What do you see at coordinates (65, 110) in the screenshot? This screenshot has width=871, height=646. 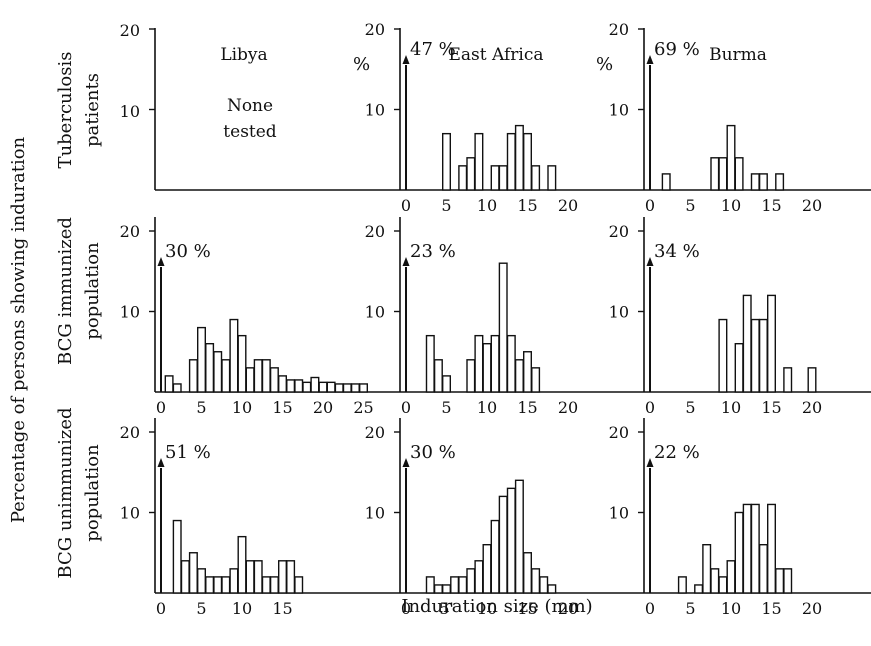 I see `row-title-tb-line1: Tuberculosis` at bounding box center [65, 110].